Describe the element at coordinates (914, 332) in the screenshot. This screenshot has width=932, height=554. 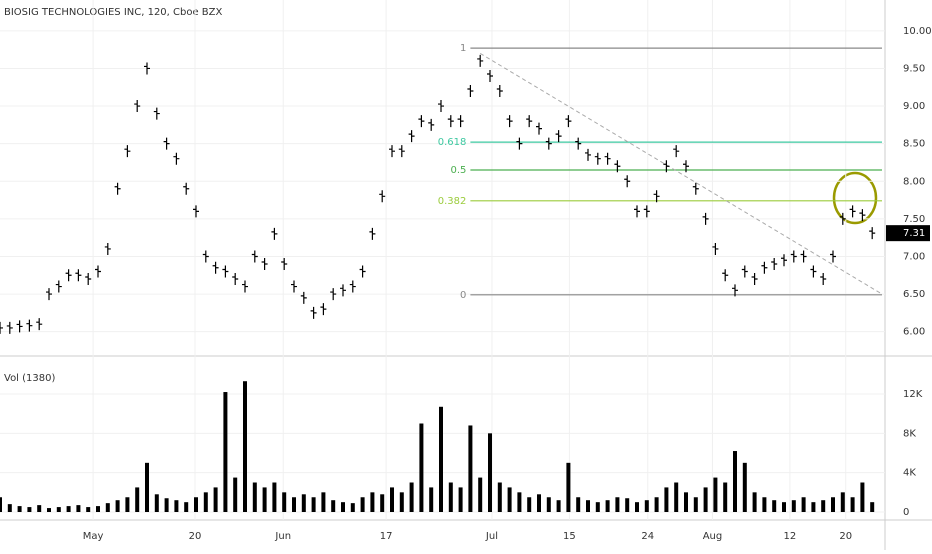
I see `y-tick-label: 6.00` at that location.